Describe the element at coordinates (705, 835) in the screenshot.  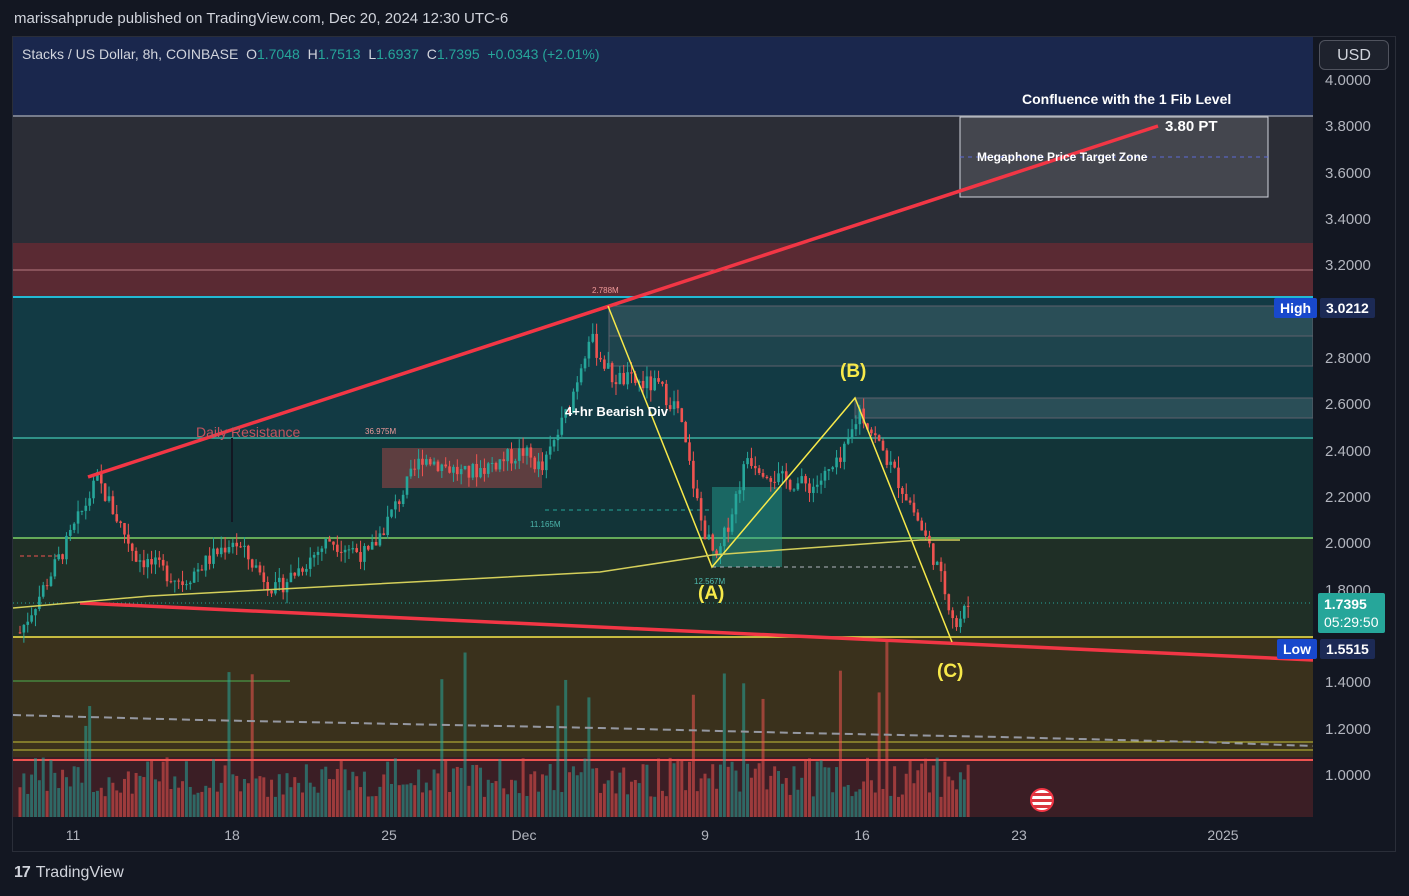
I see `time-tick: 9` at that location.